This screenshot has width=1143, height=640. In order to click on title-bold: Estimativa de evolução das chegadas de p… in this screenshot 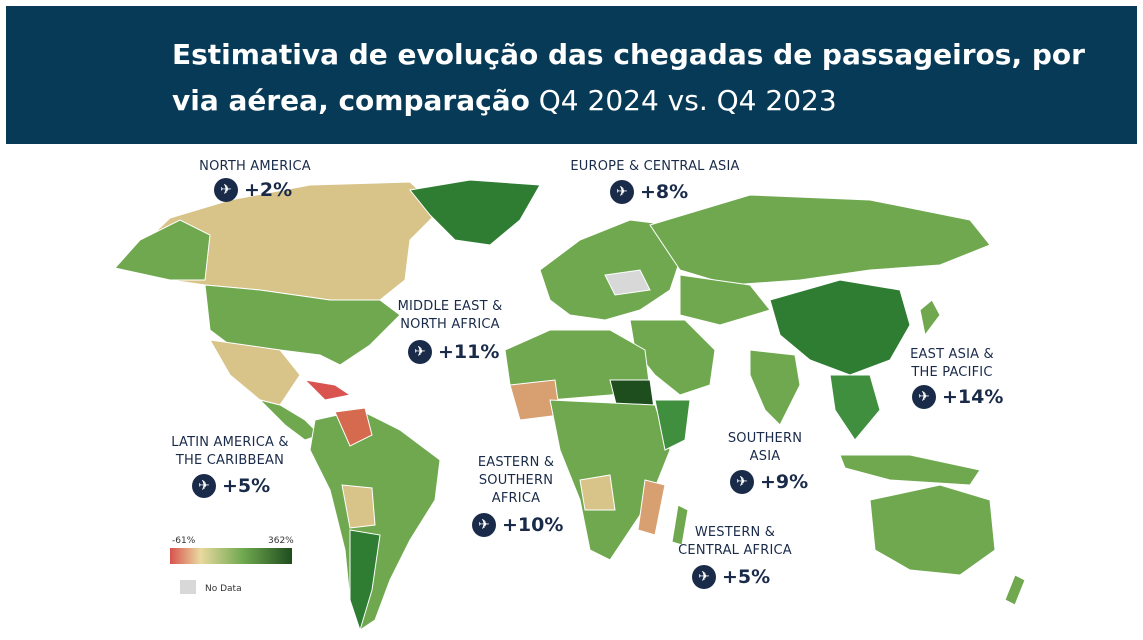, I will do `click(628, 77)`.